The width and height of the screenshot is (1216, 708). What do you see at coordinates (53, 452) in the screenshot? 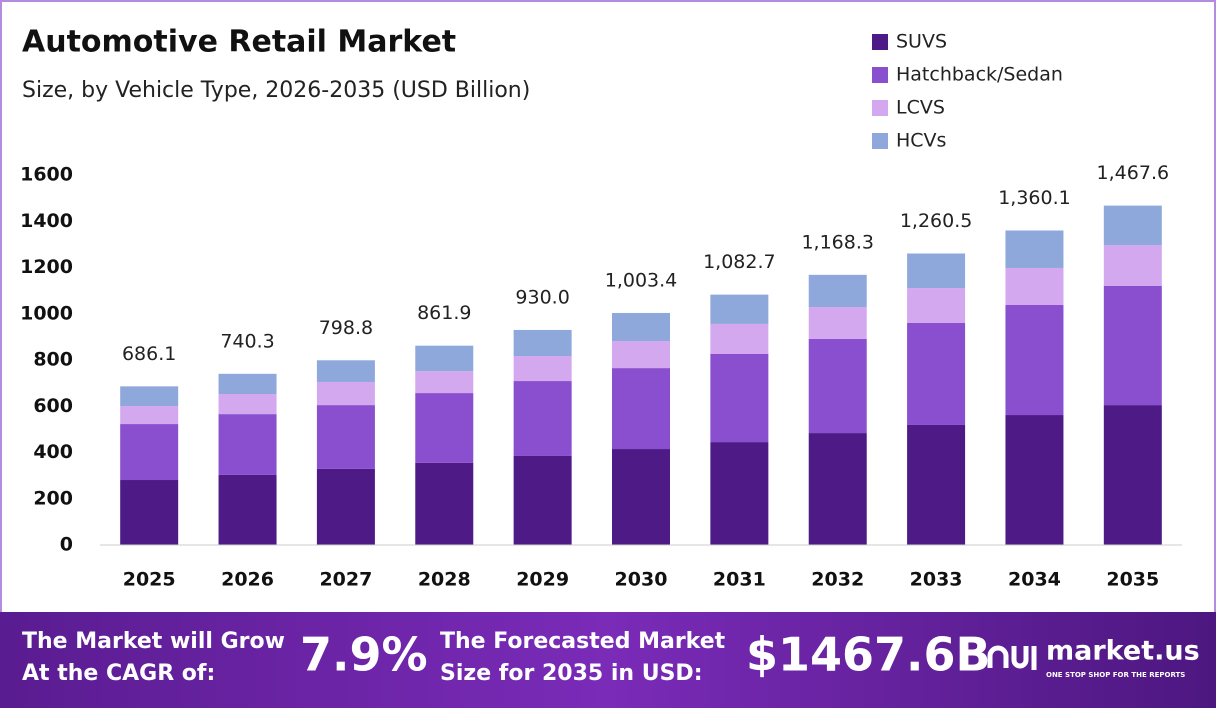
I see `y-tick-label: 400` at bounding box center [53, 452].